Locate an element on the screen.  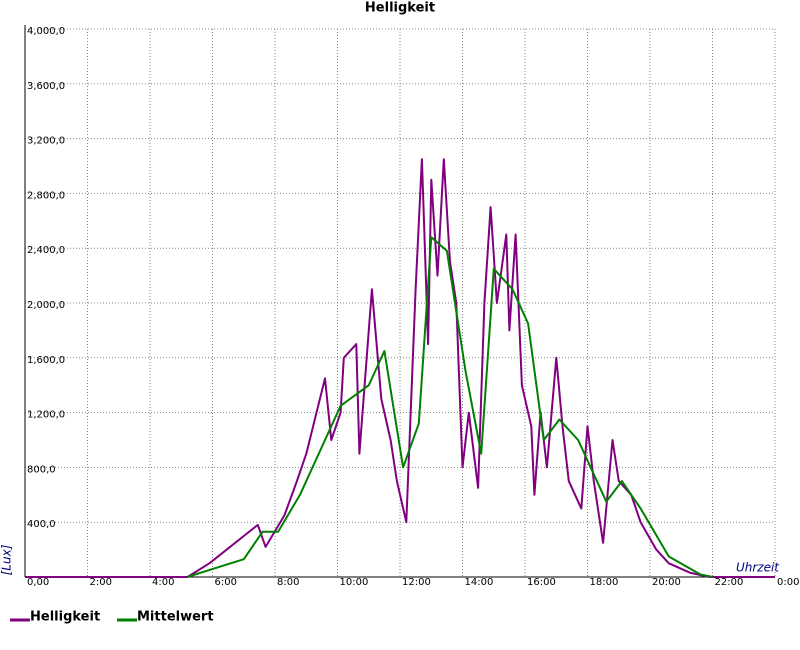
y-tick-label: 1,200,0 is located at coordinates (46, 415).